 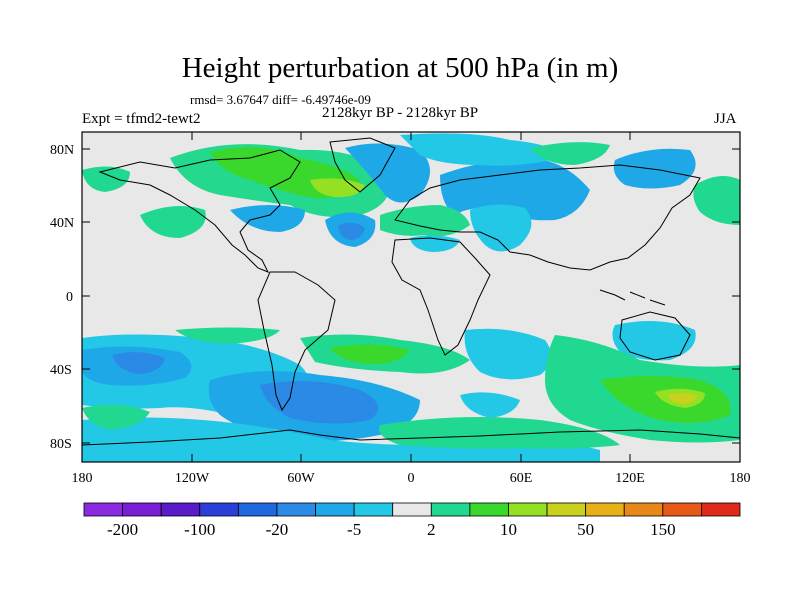 I want to click on contour-blue-east-asia, so click(x=654, y=168).